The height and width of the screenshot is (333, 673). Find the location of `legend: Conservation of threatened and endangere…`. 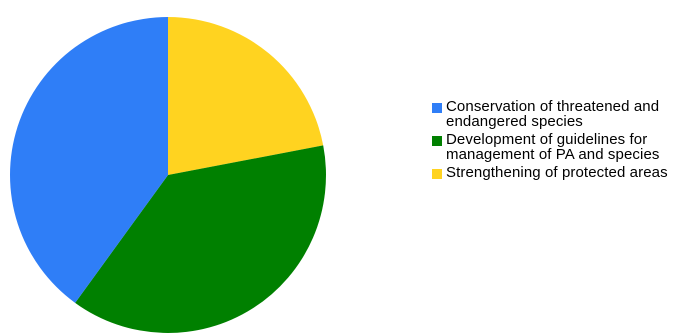

legend: Conservation of threatened and endangere… is located at coordinates (551, 141).